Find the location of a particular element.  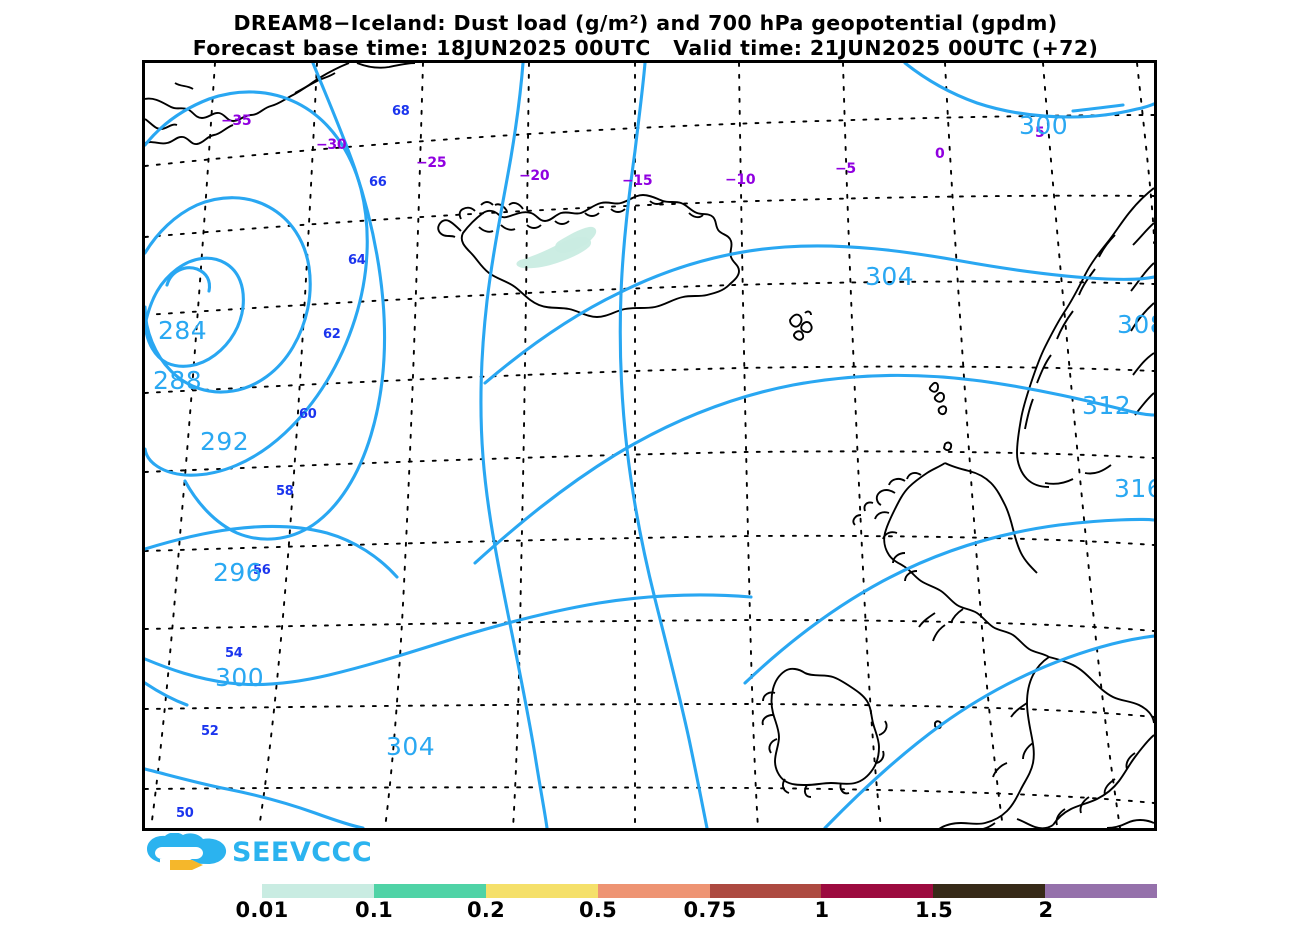

colorbar-tick: 1 is located at coordinates (822, 910).